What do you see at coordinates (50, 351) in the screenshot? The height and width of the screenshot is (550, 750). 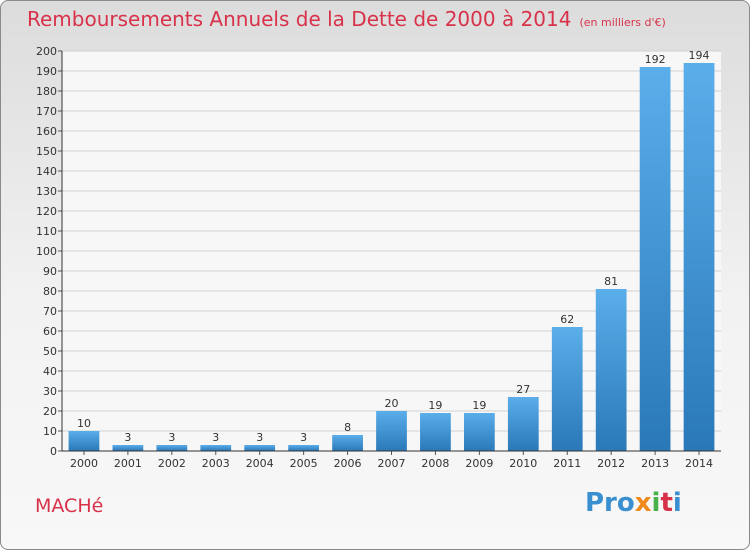 I see `y-tick-label: 50` at bounding box center [50, 351].